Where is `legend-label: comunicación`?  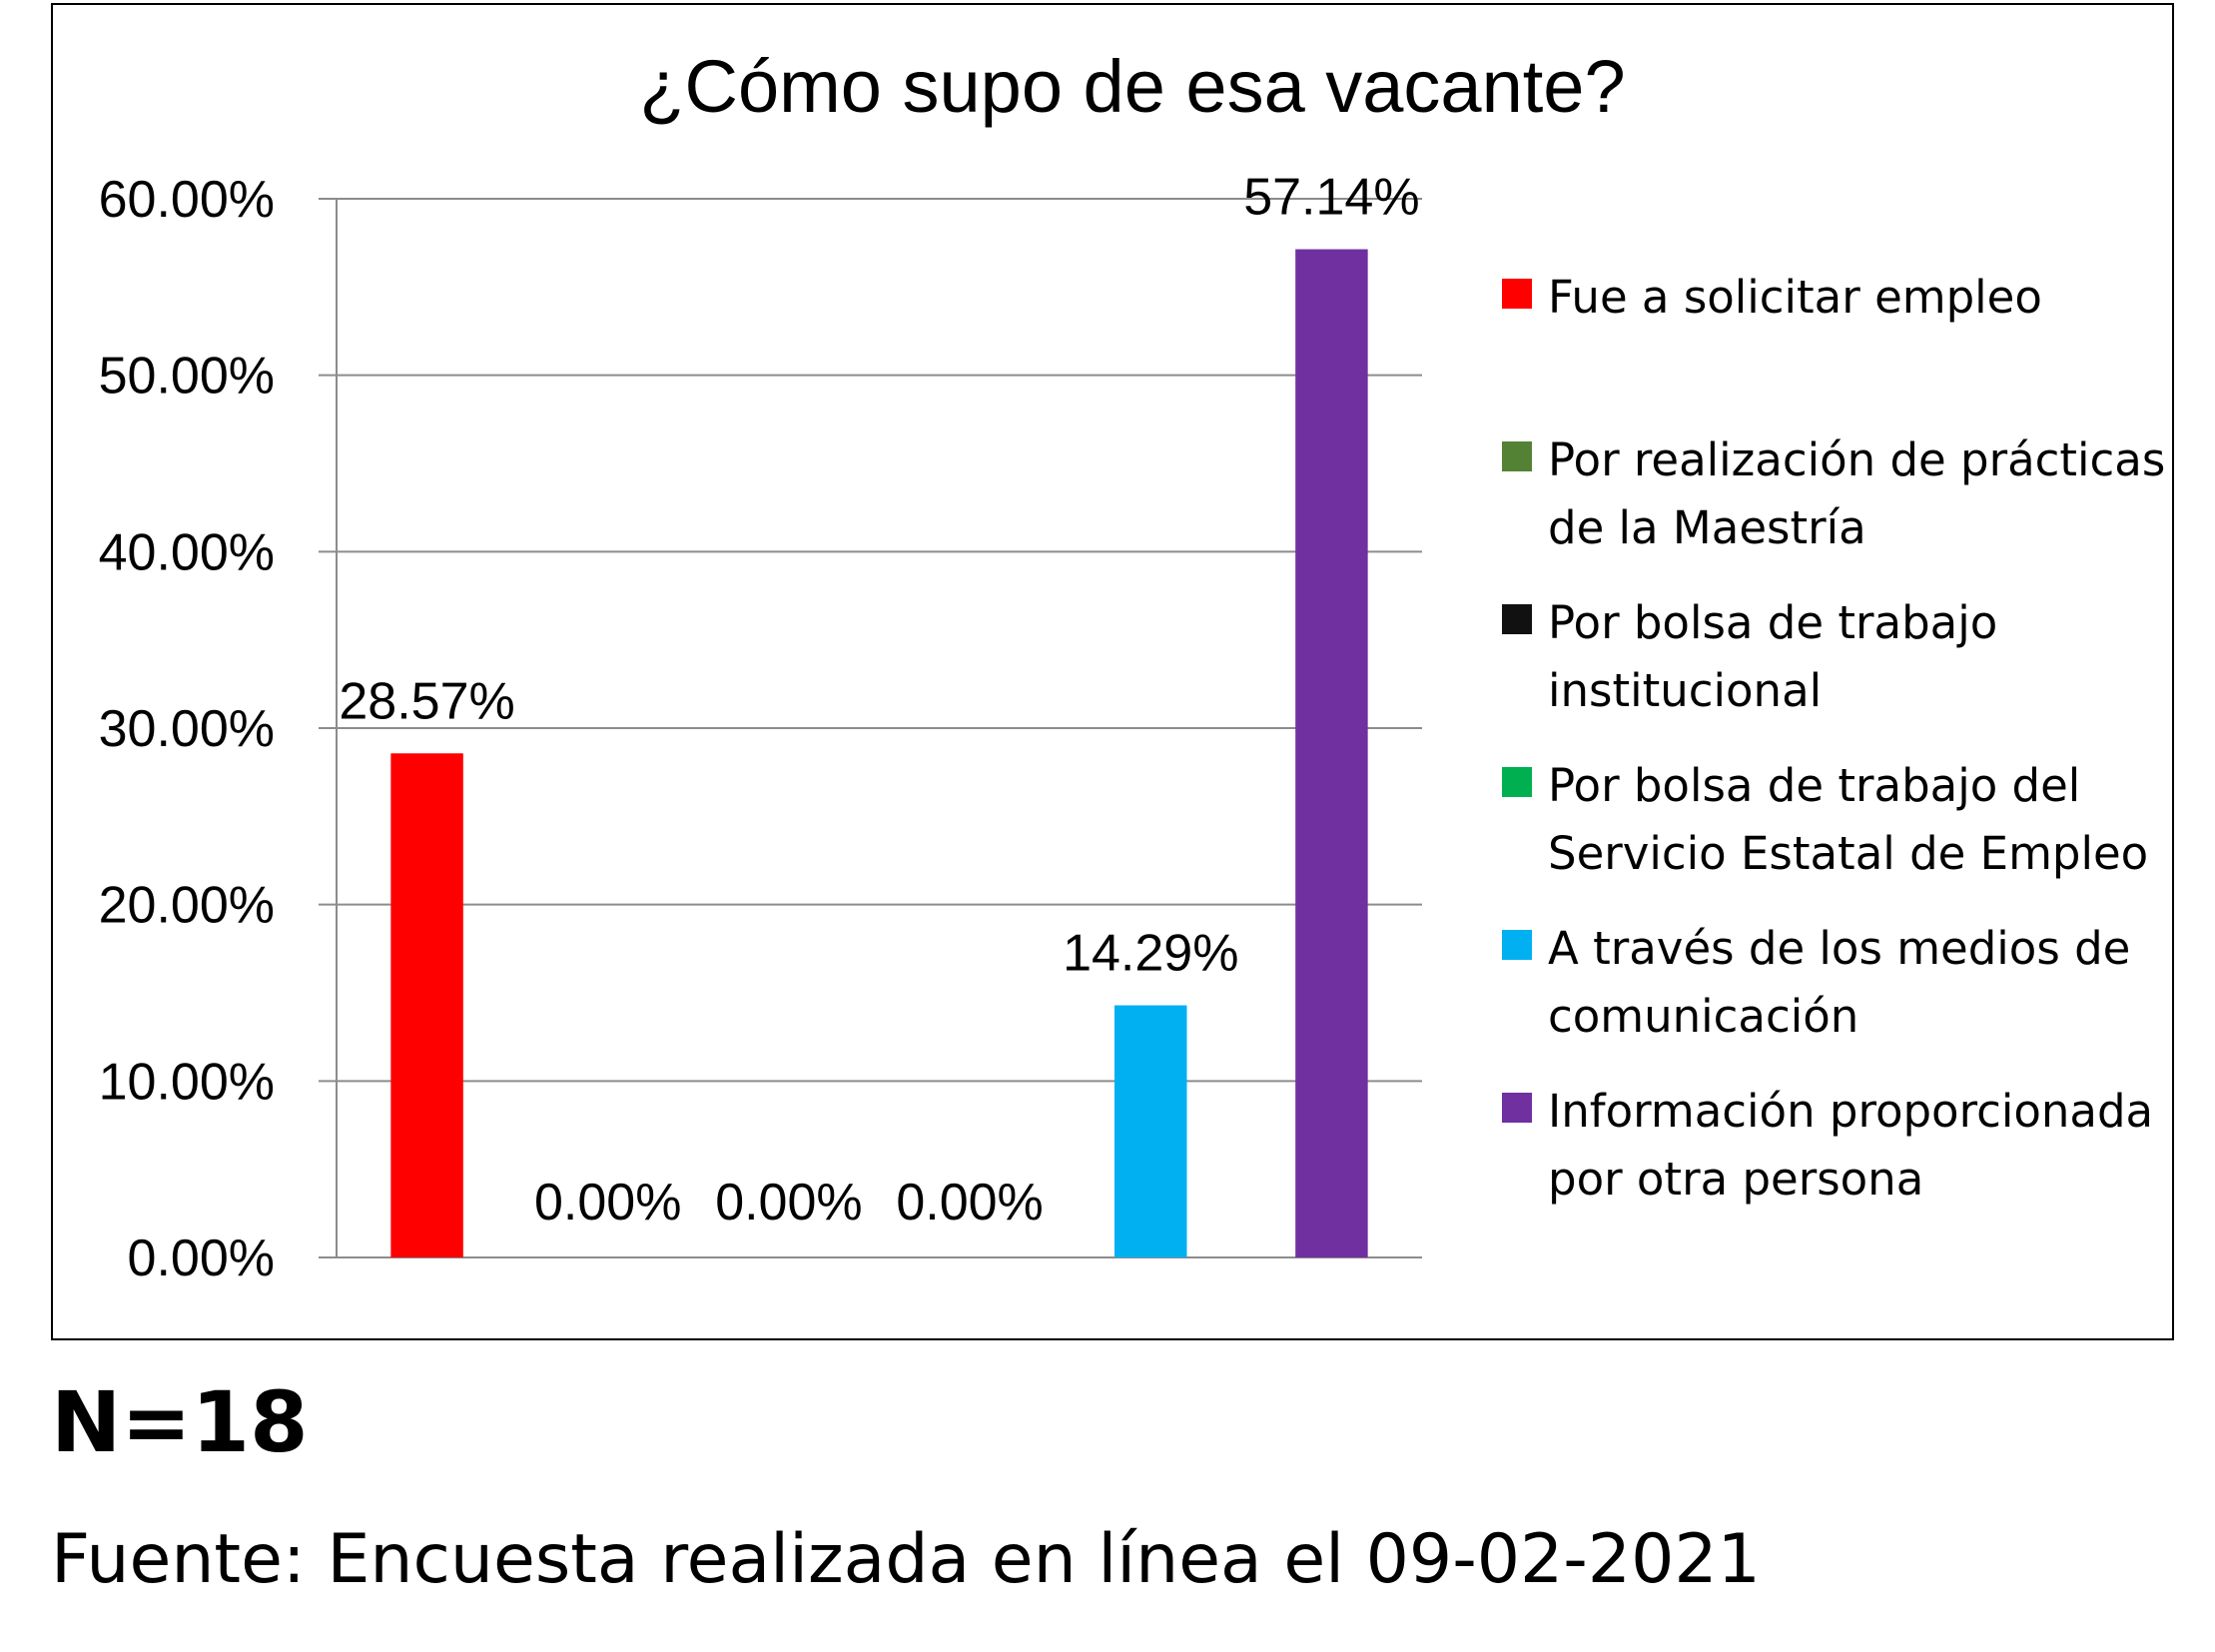 legend-label: comunicación is located at coordinates (1703, 1016).